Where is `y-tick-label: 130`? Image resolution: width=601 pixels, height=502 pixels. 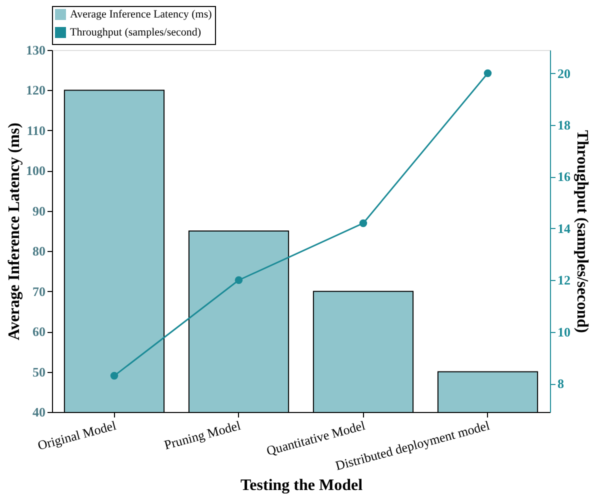 y-tick-label: 130 is located at coordinates (36, 50).